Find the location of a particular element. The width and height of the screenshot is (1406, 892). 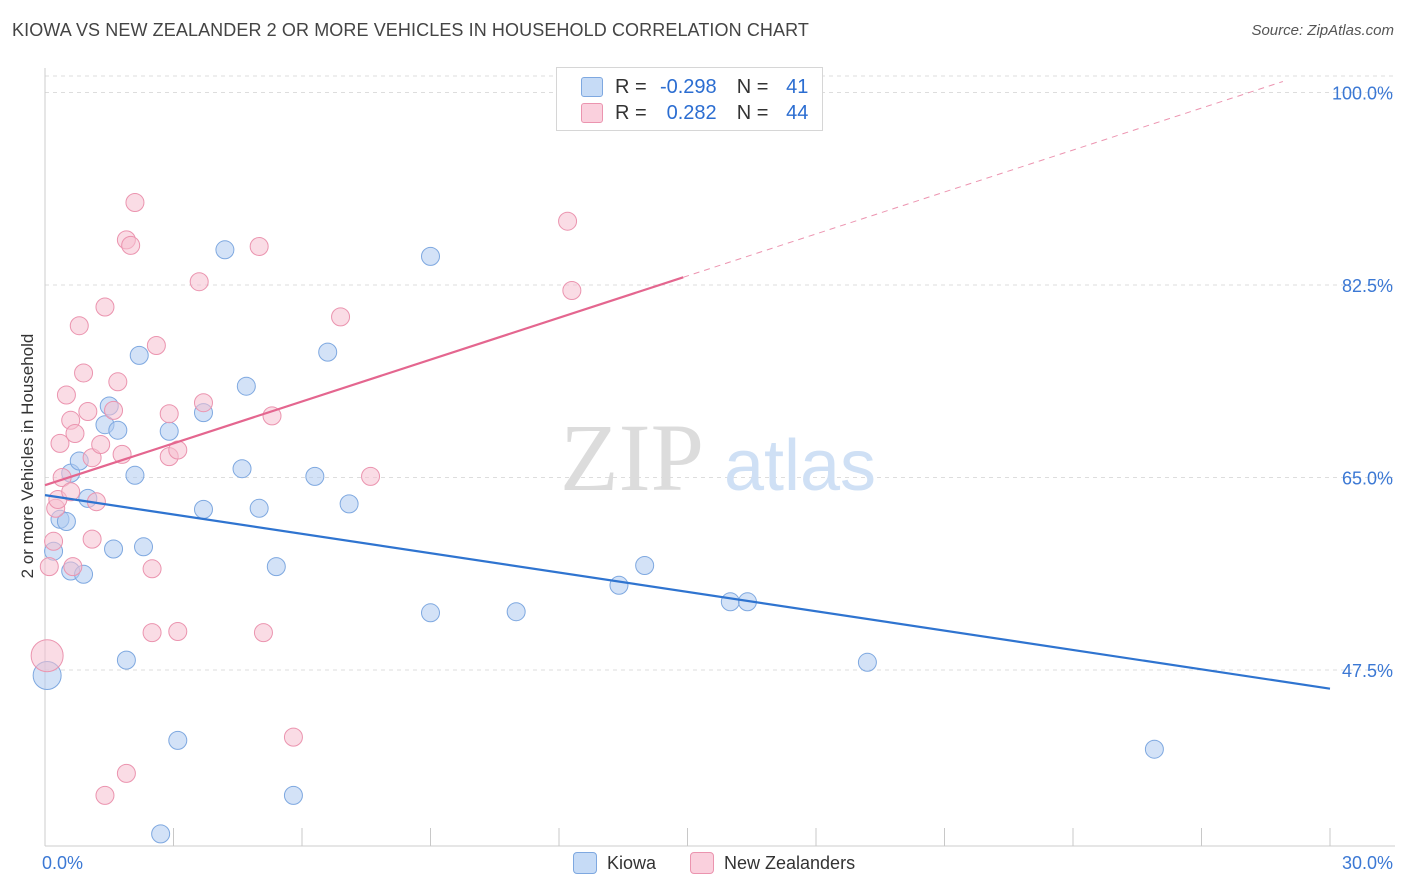

x-tick-label: 30.0% is located at coordinates (1367, 863).